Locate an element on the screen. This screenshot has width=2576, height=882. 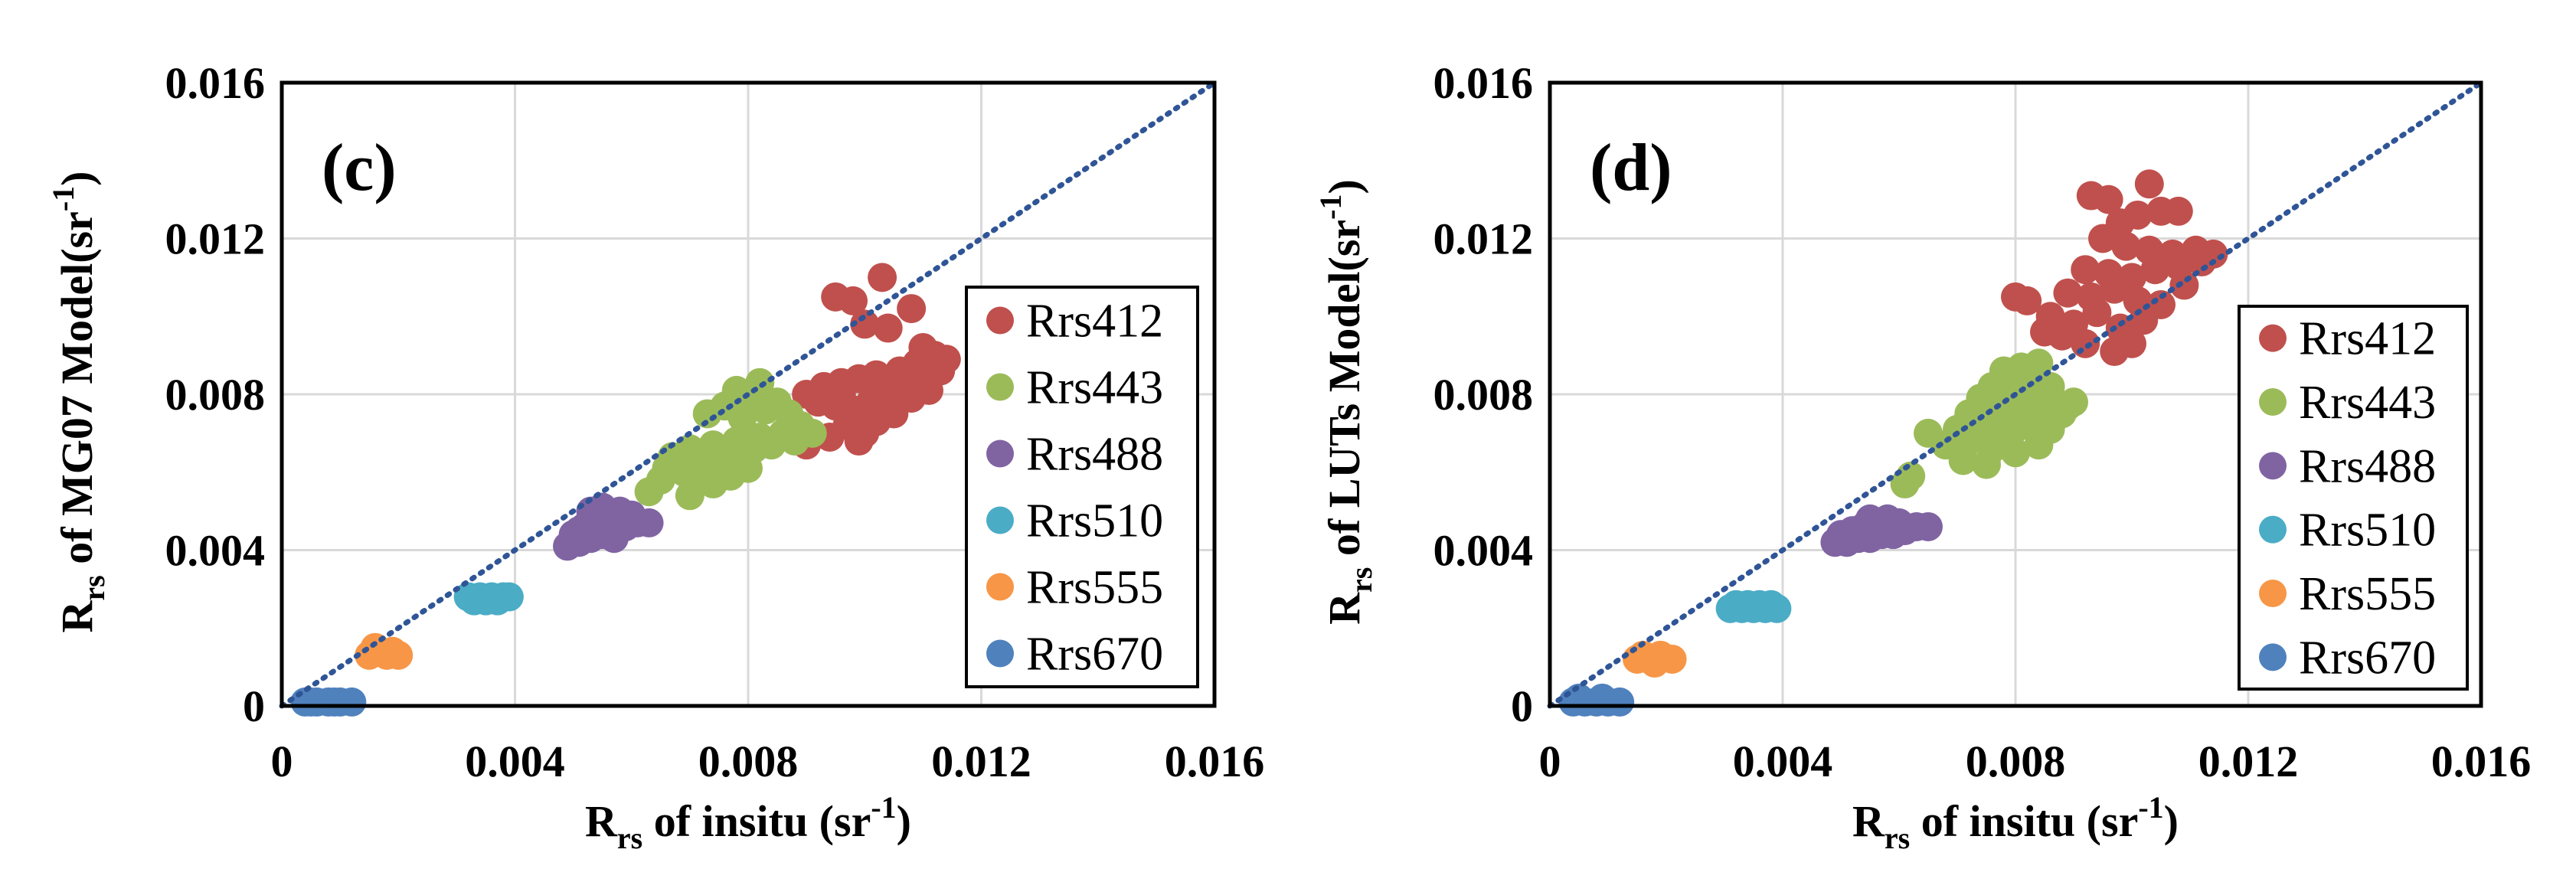
x-axis-title: Rrs of insitu (sr-1) is located at coordinates (2015, 822).